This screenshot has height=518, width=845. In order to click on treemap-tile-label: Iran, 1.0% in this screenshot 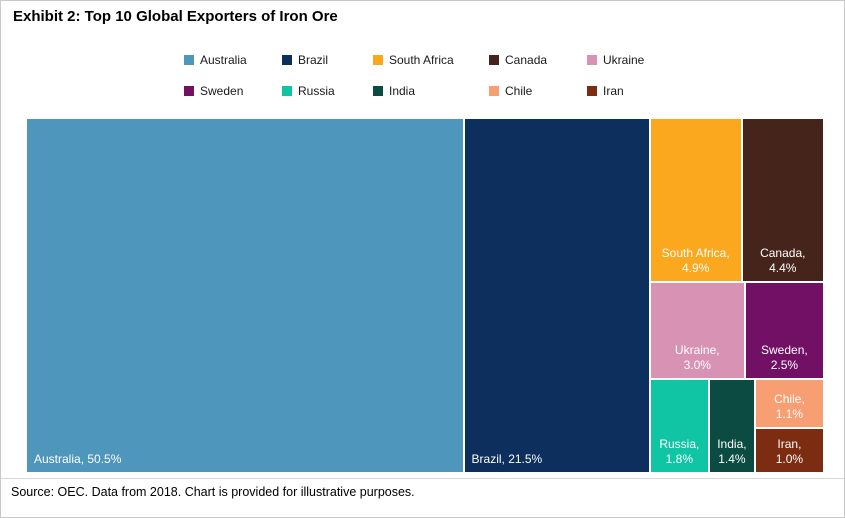, I will do `click(789, 451)`.